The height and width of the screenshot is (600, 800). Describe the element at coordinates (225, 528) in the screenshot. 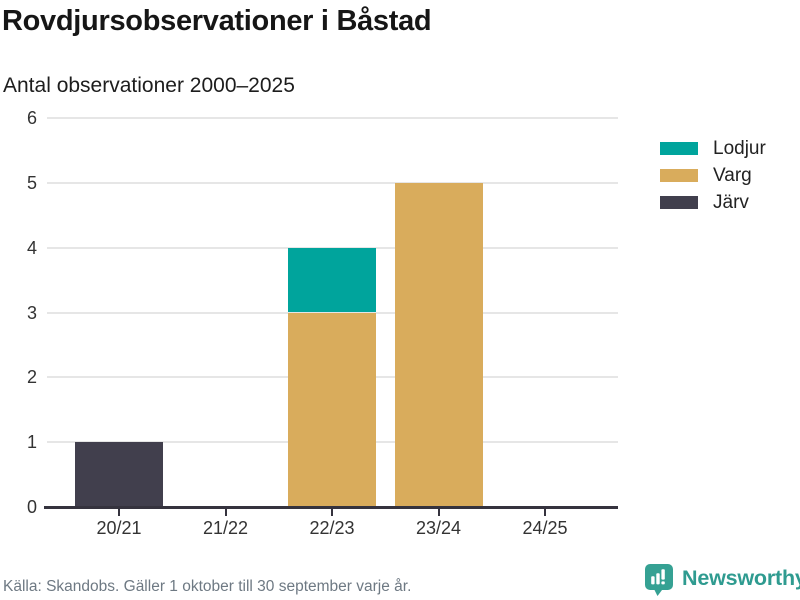

I see `x-axis-tick-label: 21/22` at that location.